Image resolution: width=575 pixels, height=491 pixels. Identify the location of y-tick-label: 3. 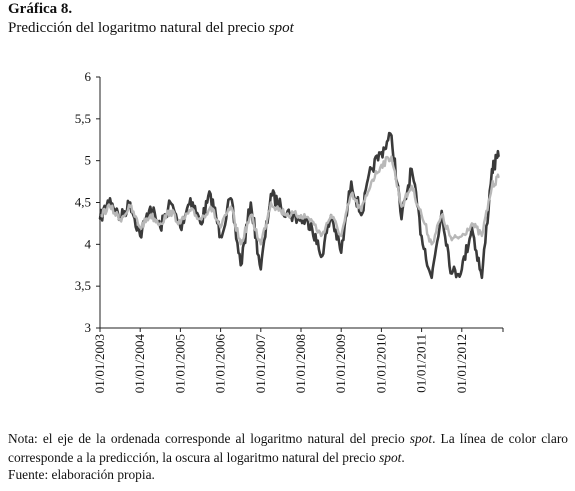
(88, 327).